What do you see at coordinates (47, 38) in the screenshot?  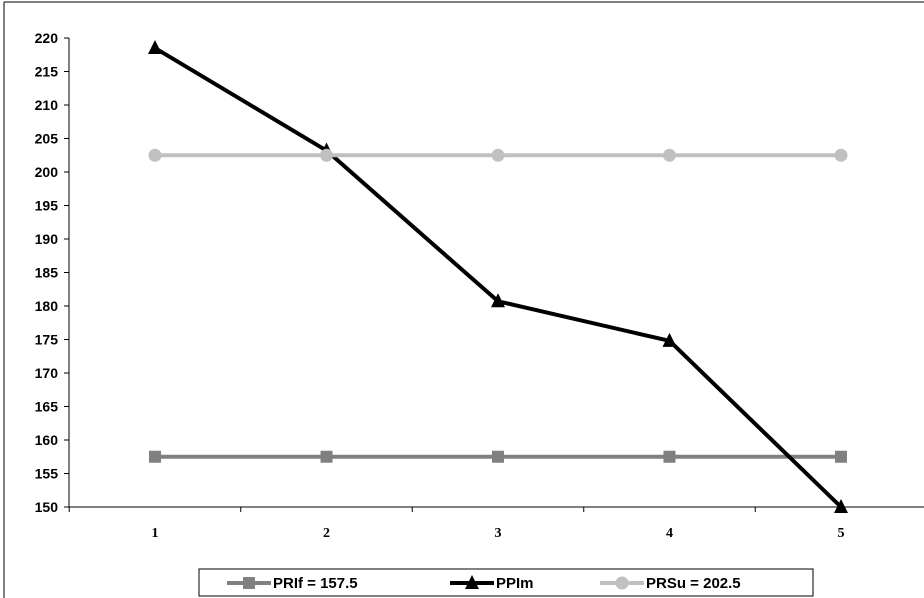 I see `y-tick-label: 220` at bounding box center [47, 38].